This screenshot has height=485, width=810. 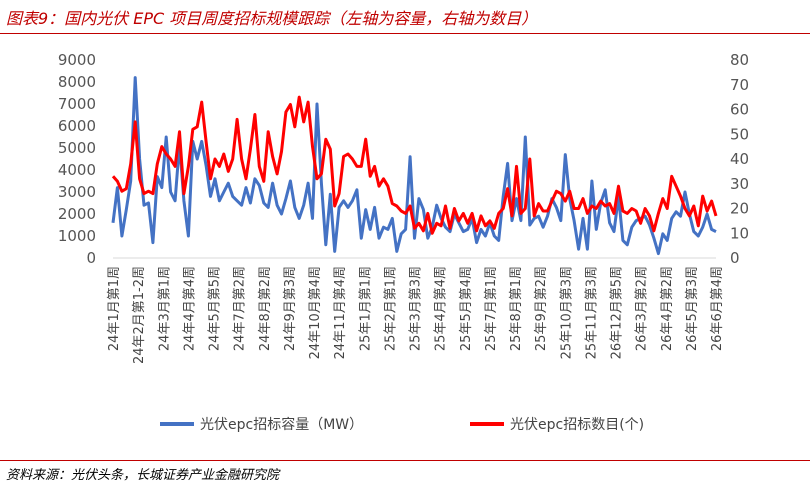 What do you see at coordinates (139, 315) in the screenshot?
I see `x-tick-label: 24年2月第1-2周` at bounding box center [139, 315].